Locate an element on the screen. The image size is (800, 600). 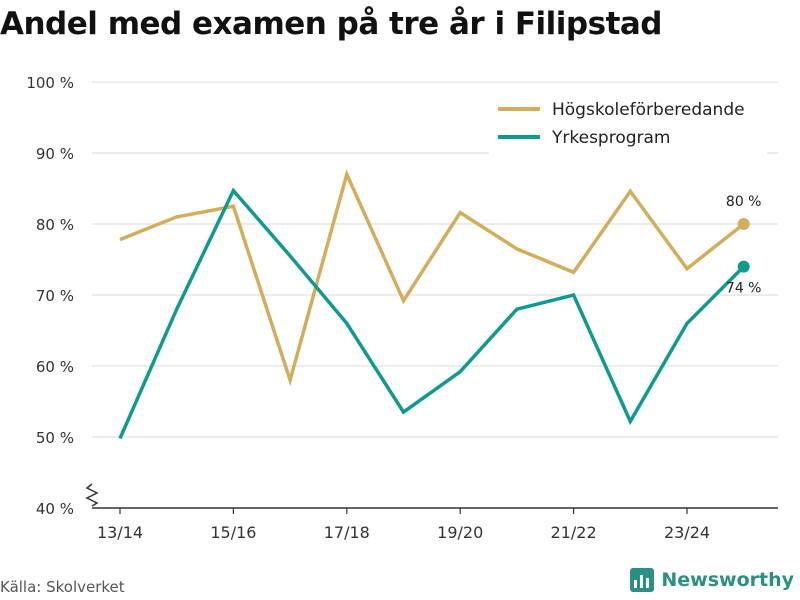
x-tick-label: 23/24 is located at coordinates (687, 532).